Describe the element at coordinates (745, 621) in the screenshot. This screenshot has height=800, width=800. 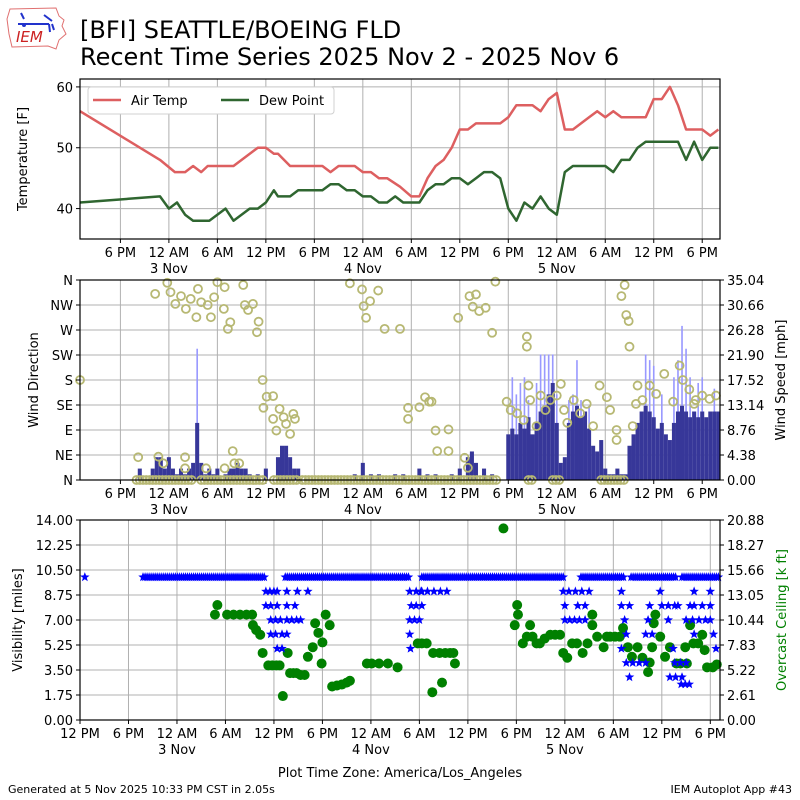
I see `y-tick-label-right: 10.44` at that location.